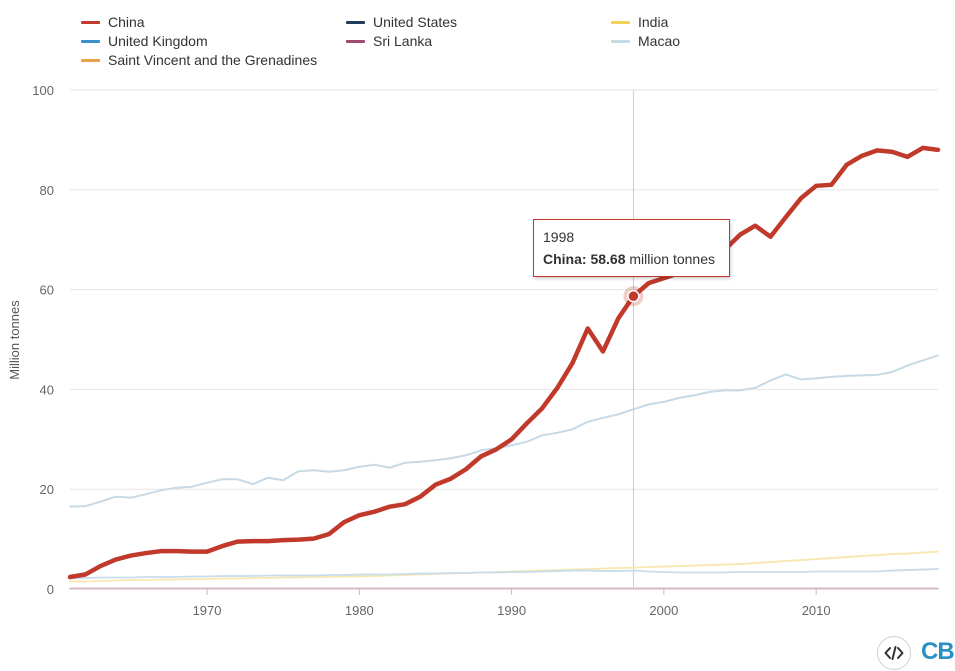  Describe the element at coordinates (213, 60) in the screenshot. I see `legend-label: Saint Vincent and the Grenadines` at that location.